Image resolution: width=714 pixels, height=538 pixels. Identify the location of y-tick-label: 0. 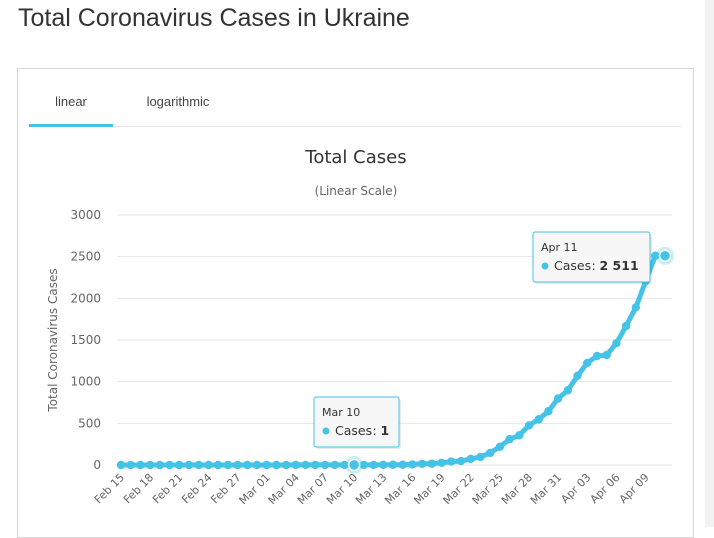
(97, 465).